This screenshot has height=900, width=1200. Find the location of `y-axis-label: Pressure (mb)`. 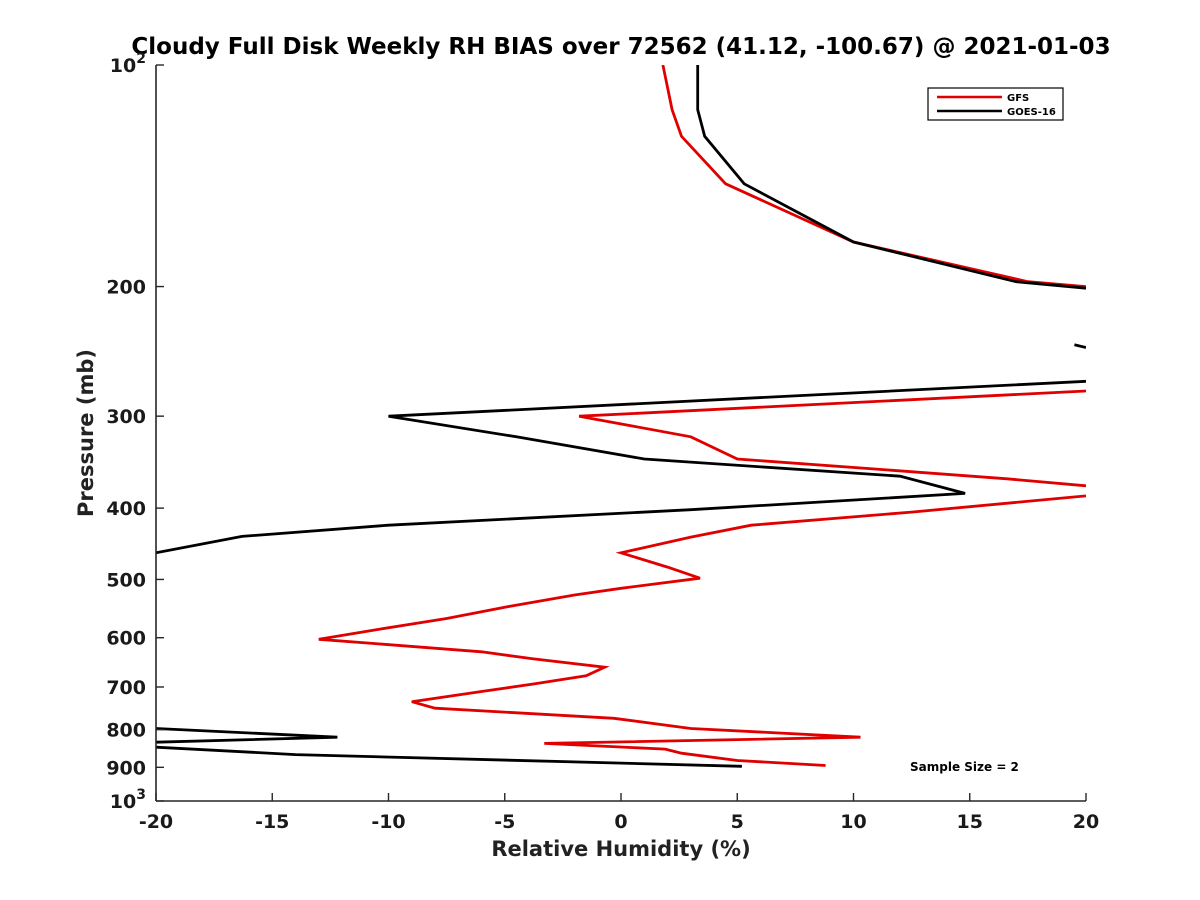

y-axis-label: Pressure (mb) is located at coordinates (86, 433).